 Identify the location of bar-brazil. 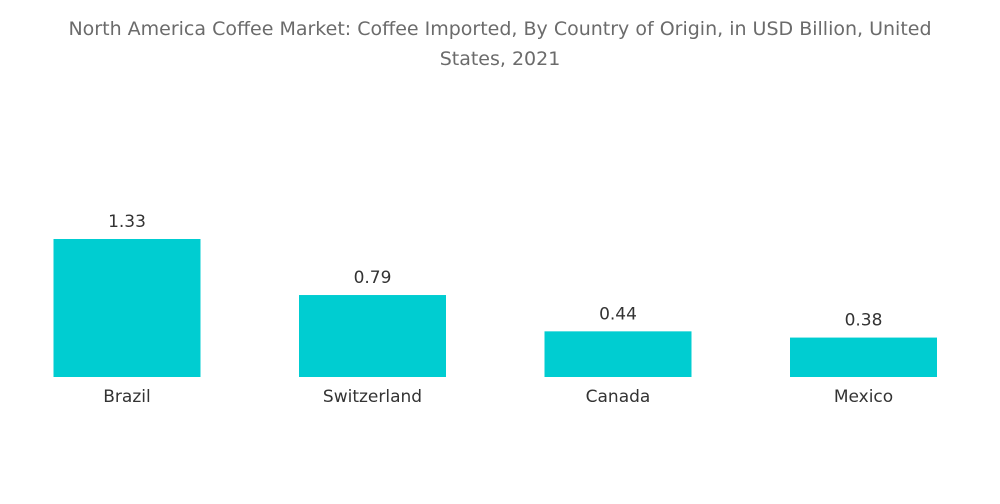
(127, 308).